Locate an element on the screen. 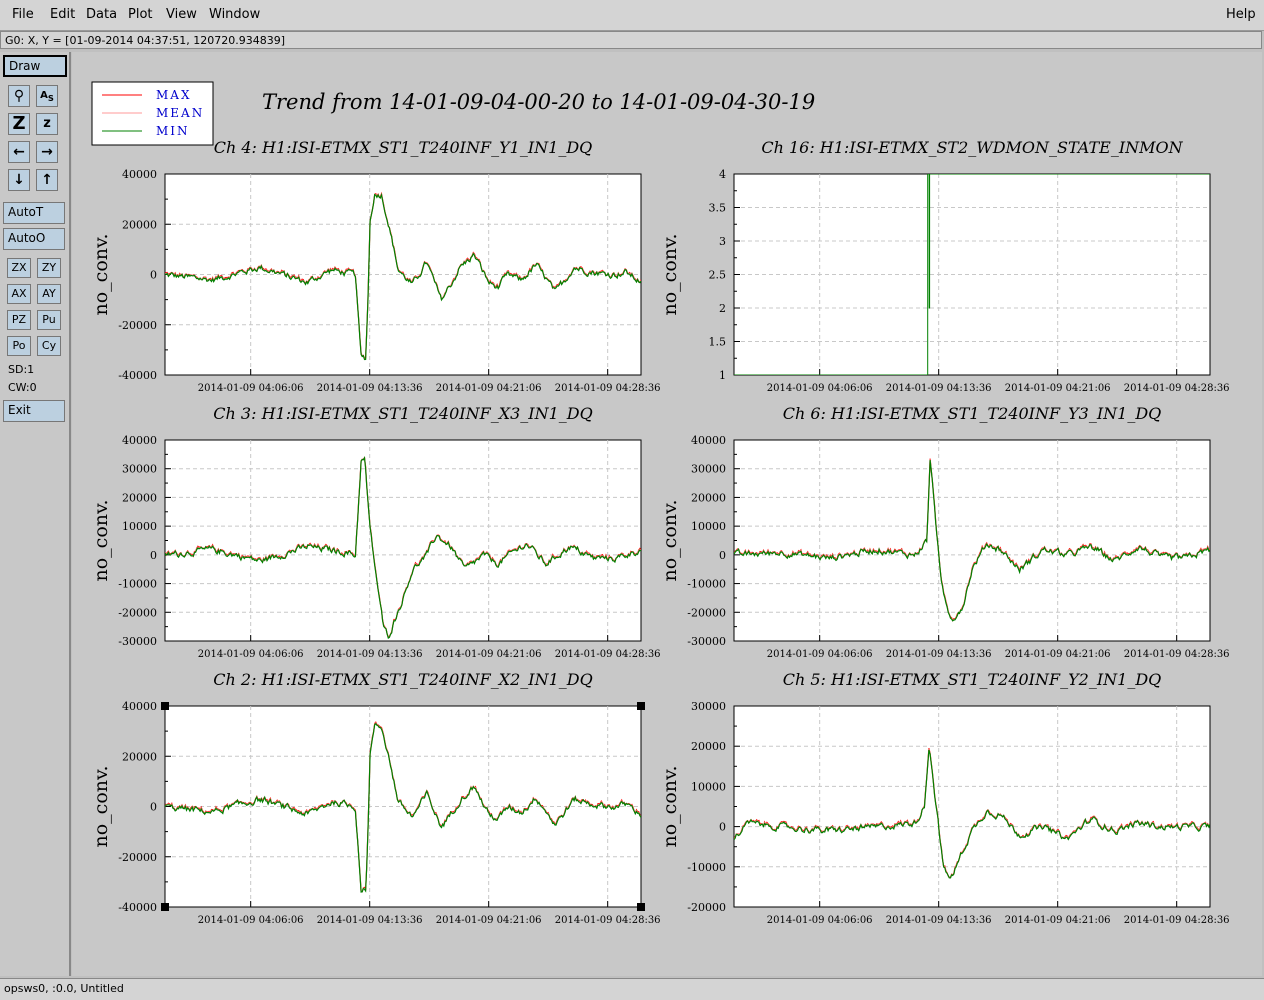  menu-edit: Edit is located at coordinates (63, 14).